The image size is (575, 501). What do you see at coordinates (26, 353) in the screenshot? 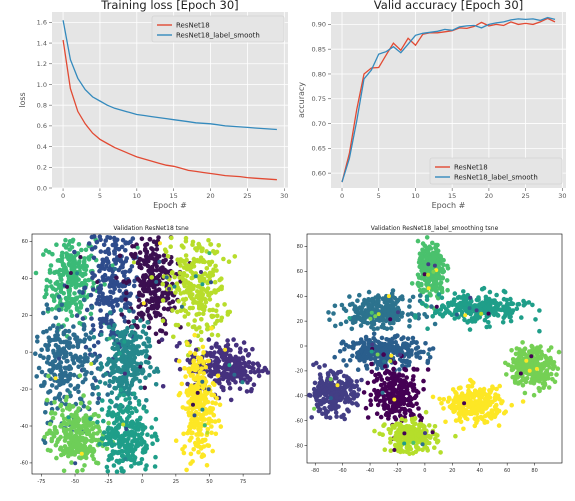
I see `y-tick-label: 0` at bounding box center [26, 353].